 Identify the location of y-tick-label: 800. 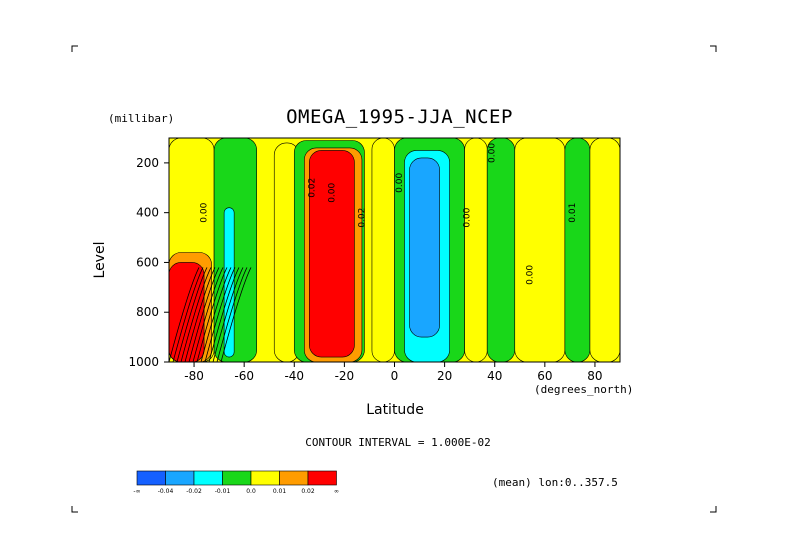
(147, 312).